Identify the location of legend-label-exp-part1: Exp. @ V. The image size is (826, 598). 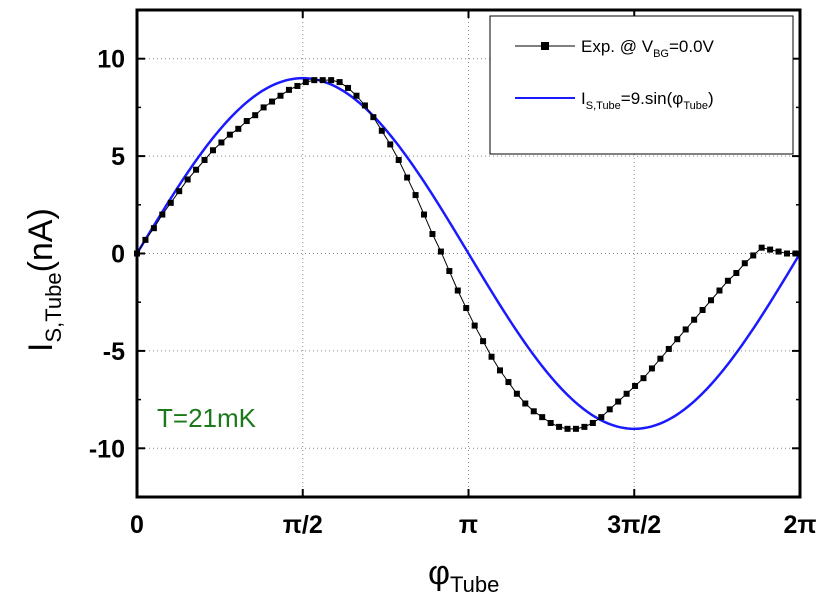
(617, 46).